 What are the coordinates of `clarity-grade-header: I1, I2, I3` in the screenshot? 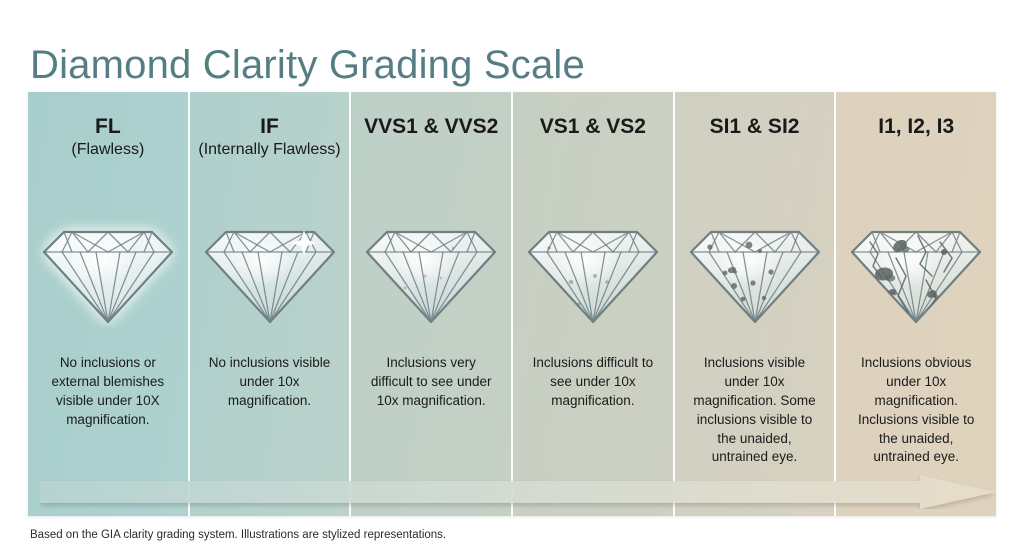 It's located at (916, 127).